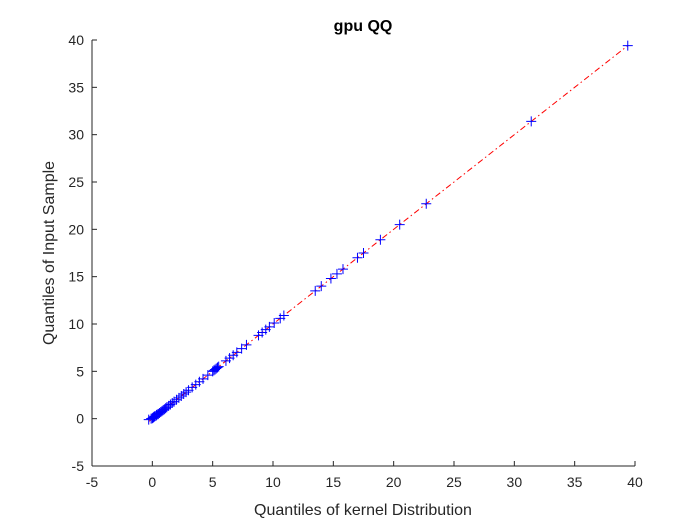  What do you see at coordinates (82, 253) in the screenshot?
I see `y-ticks: -5 0 5 10 15 20 25 30 35 40` at bounding box center [82, 253].